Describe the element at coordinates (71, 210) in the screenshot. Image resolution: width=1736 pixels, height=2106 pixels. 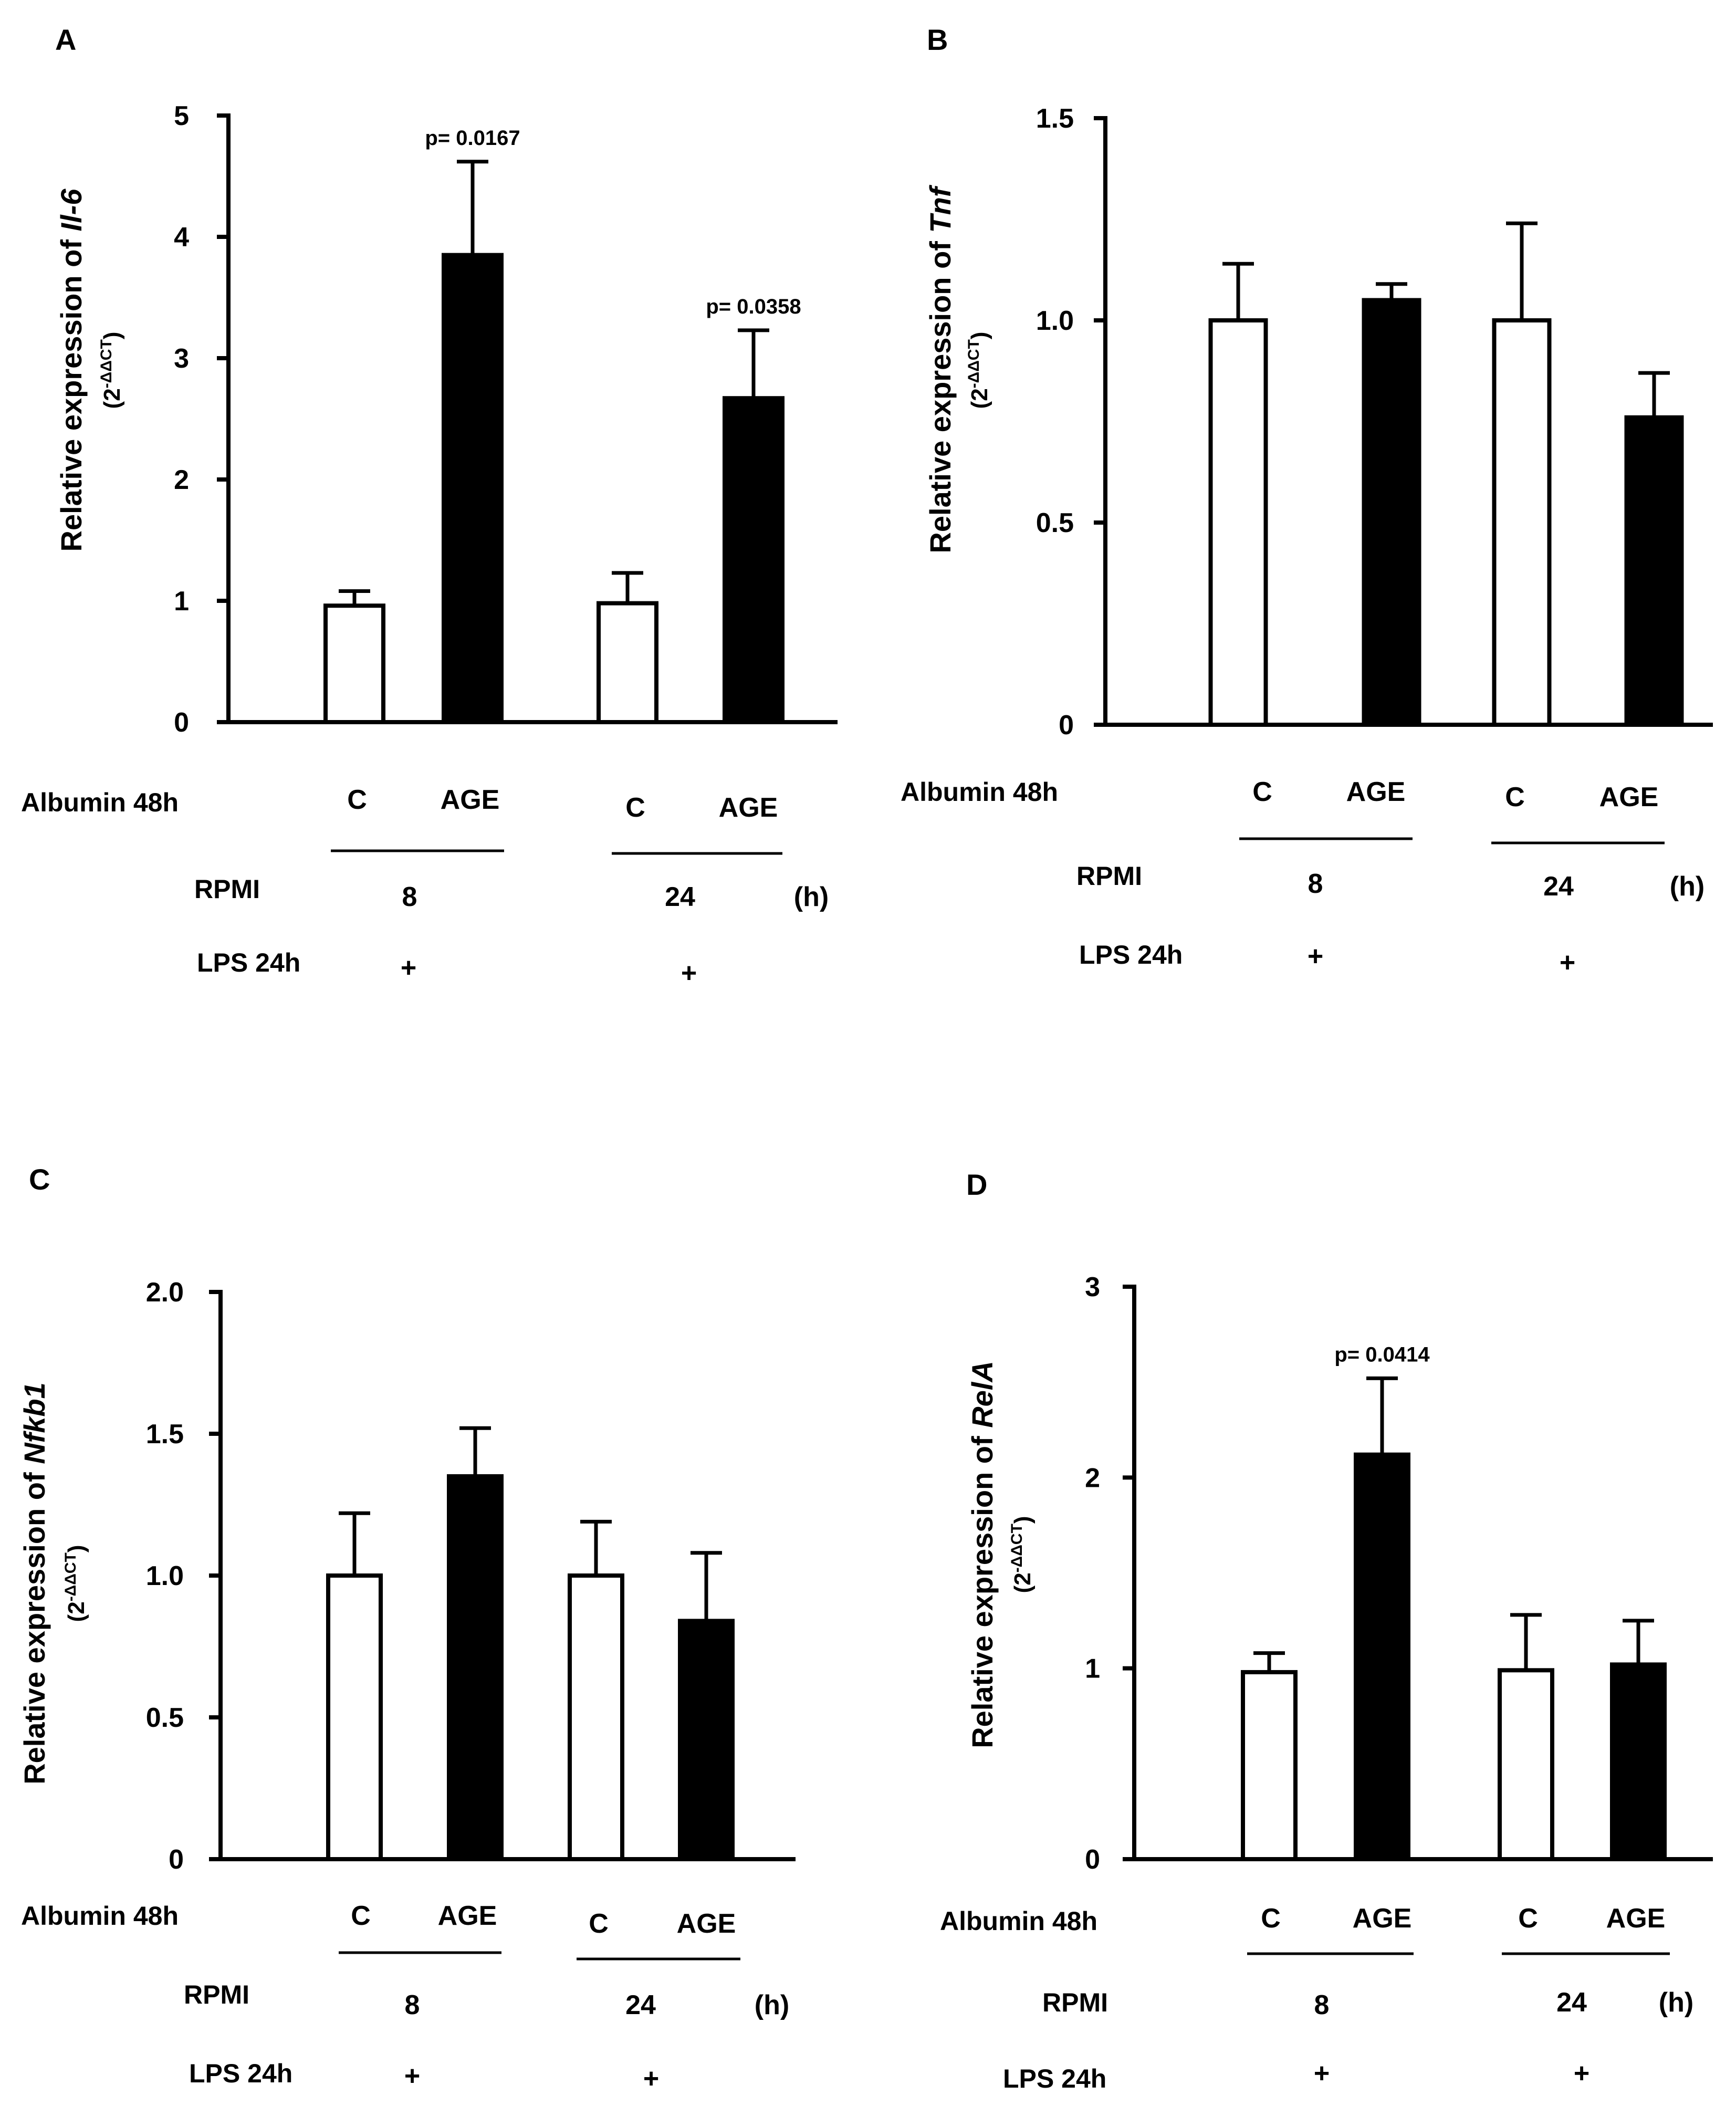
I see `y-axis-label-gene: Il-6` at that location.